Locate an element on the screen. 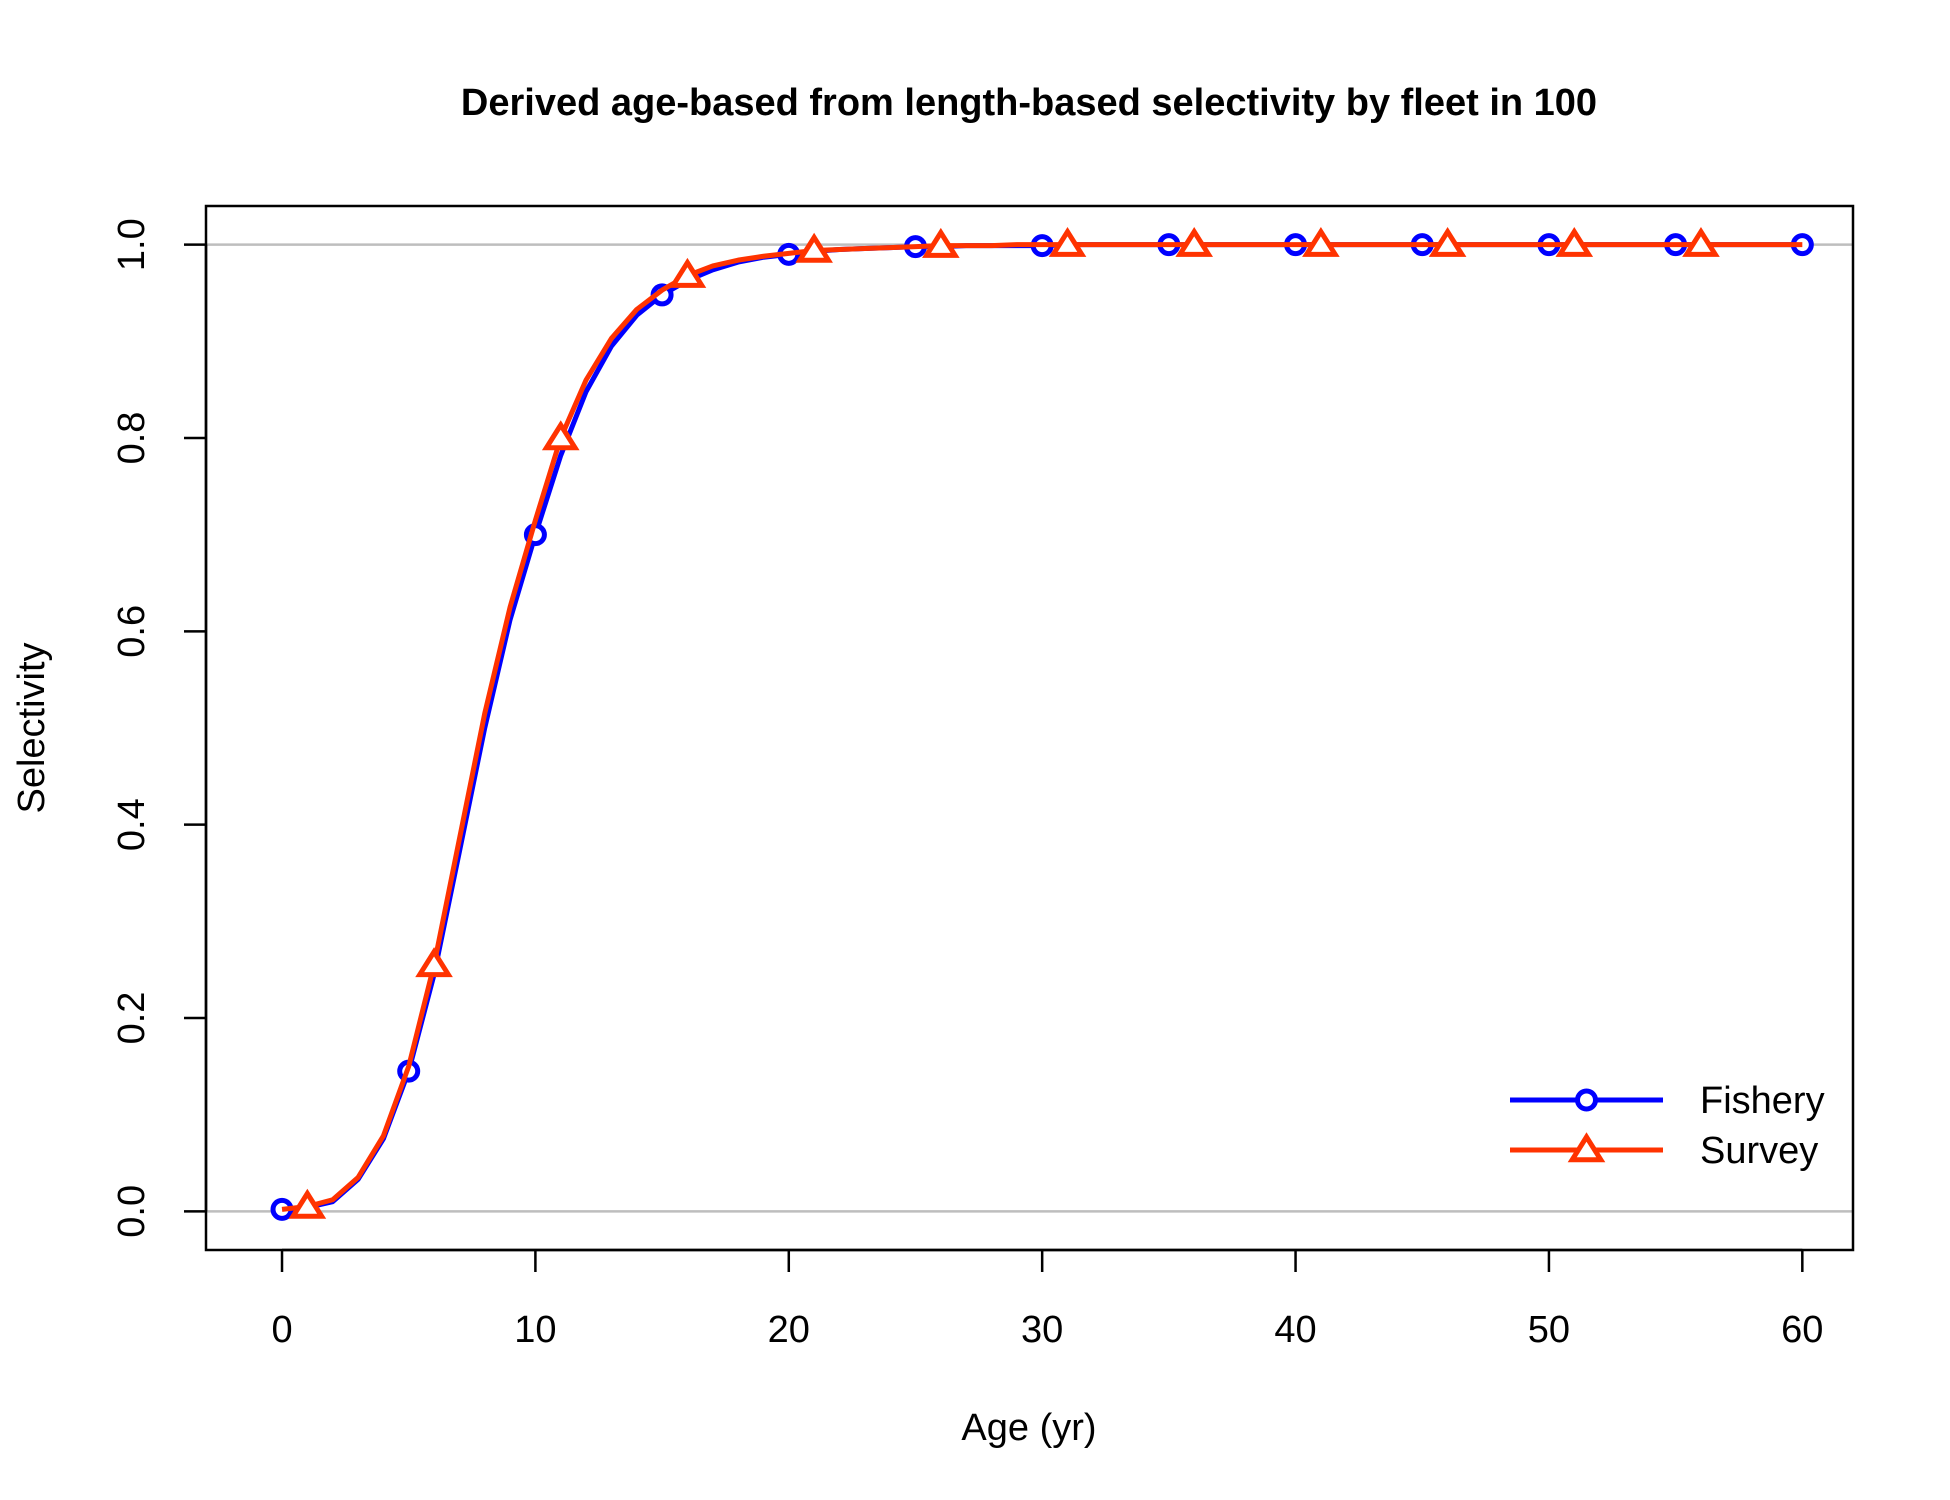 The width and height of the screenshot is (1950, 1500). x-axis: 0 10 20 30 40 50 60 is located at coordinates (1047, 1299).